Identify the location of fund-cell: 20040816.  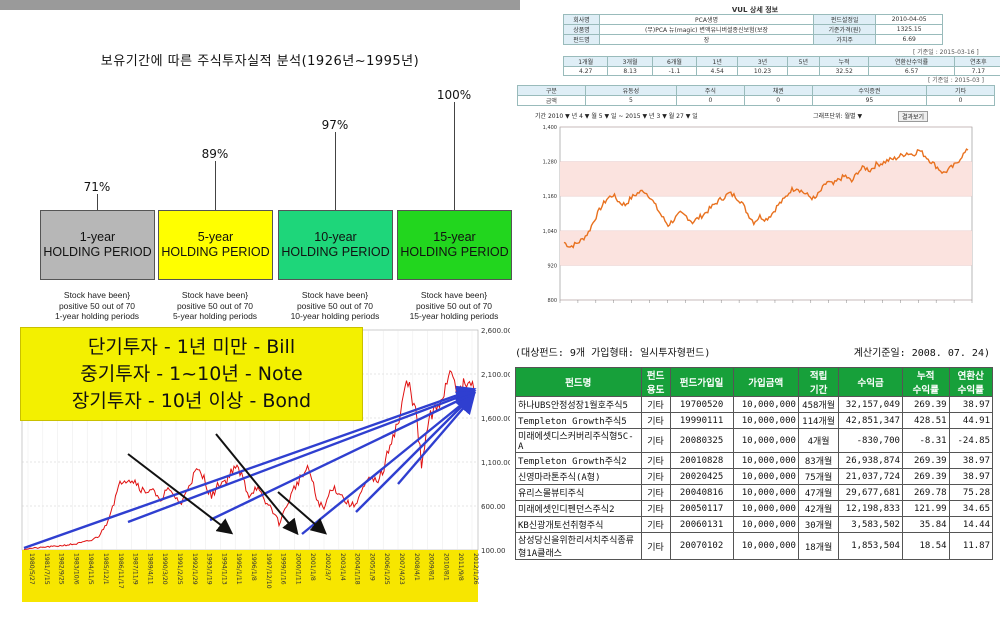
(701, 492).